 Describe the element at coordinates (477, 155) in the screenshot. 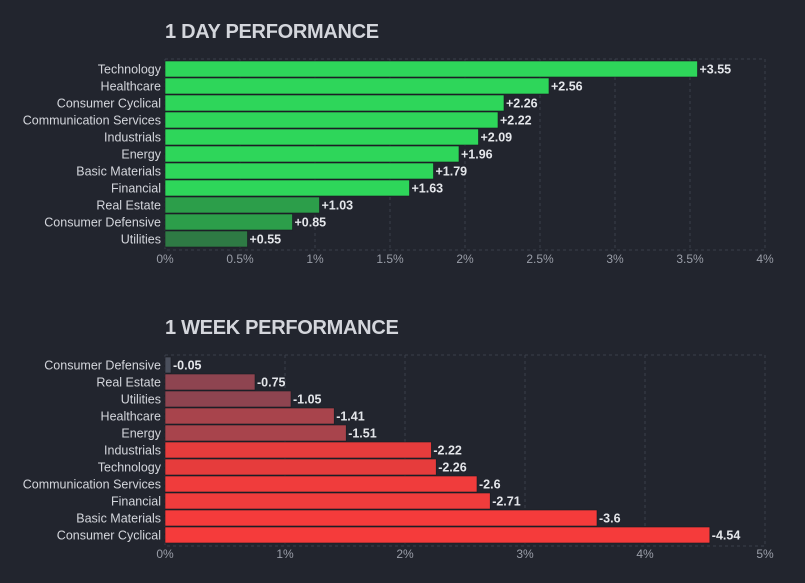

I see `data-label: +1.96` at that location.